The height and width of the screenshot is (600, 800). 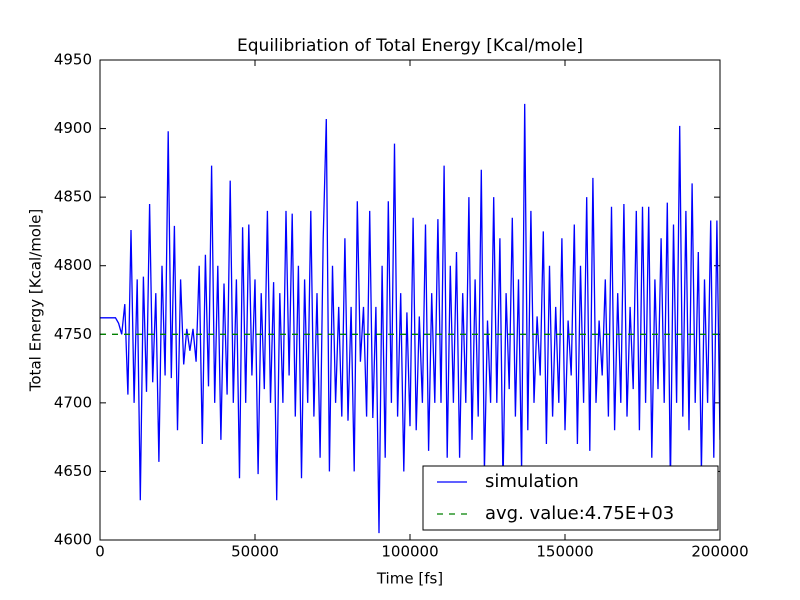 I want to click on x-tick-label: 200000, so click(x=719, y=552).